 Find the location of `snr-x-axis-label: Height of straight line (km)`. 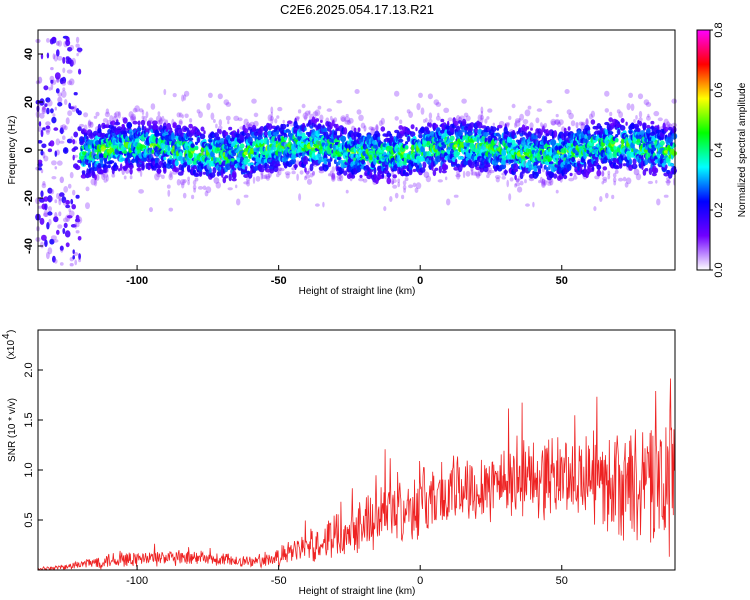

snr-x-axis-label: Height of straight line (km) is located at coordinates (357, 591).